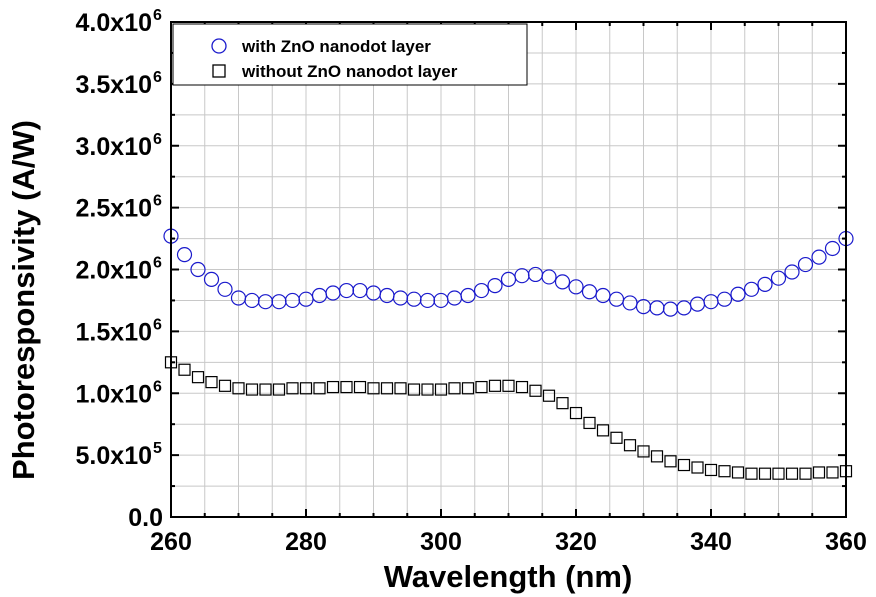 The width and height of the screenshot is (876, 597). I want to click on y-tick-label: 1.5x10, so click(114, 332).